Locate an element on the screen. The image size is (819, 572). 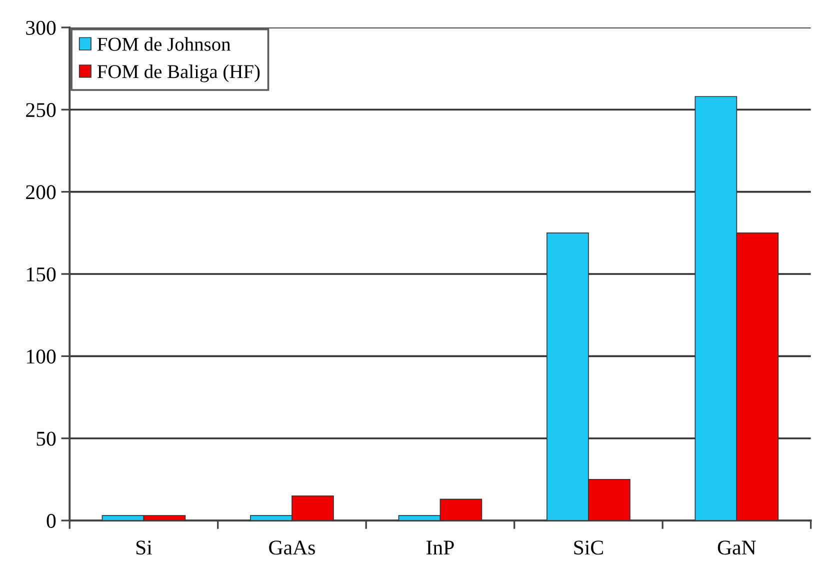
x-tick-label: GaN is located at coordinates (737, 547).